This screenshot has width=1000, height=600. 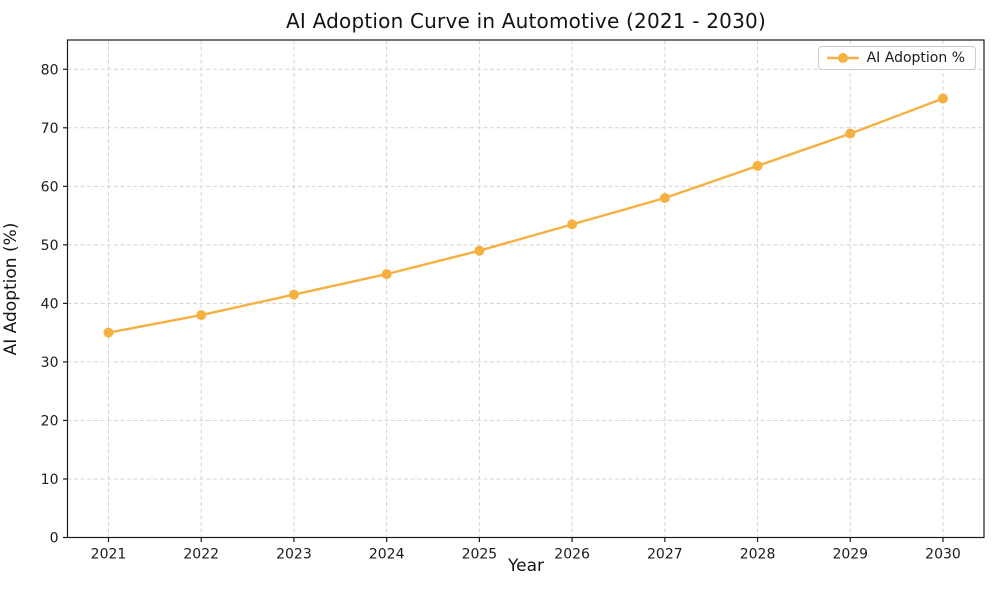 I want to click on x-tick-label: 2022, so click(x=201, y=555).